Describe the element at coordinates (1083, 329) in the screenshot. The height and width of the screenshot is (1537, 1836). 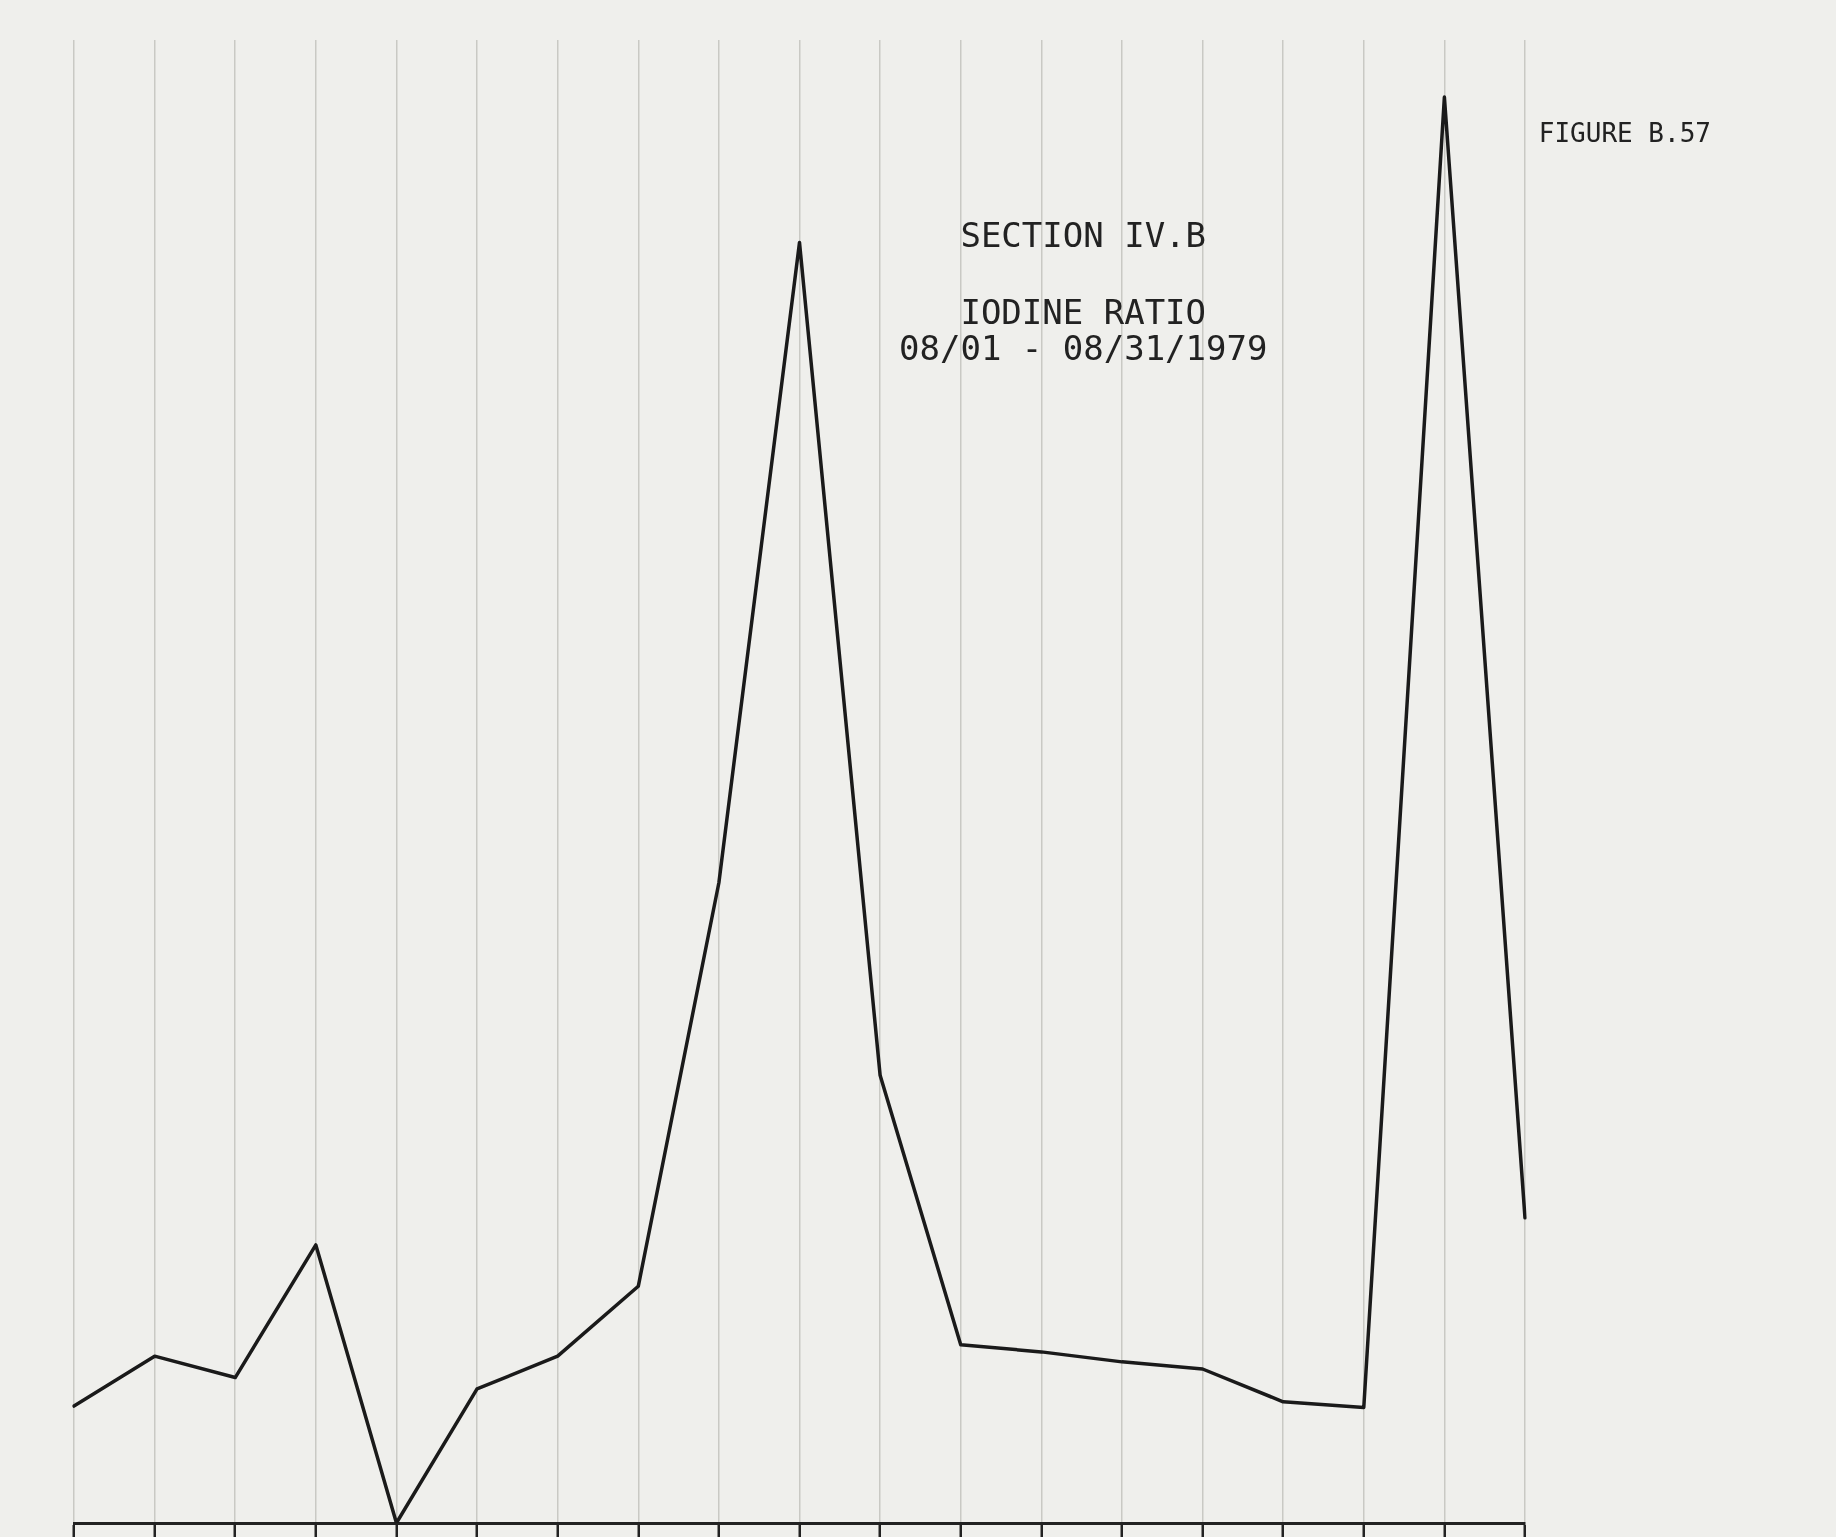
I see `text: IODINE RATIO 08/01 - 08/31/1979` at that location.